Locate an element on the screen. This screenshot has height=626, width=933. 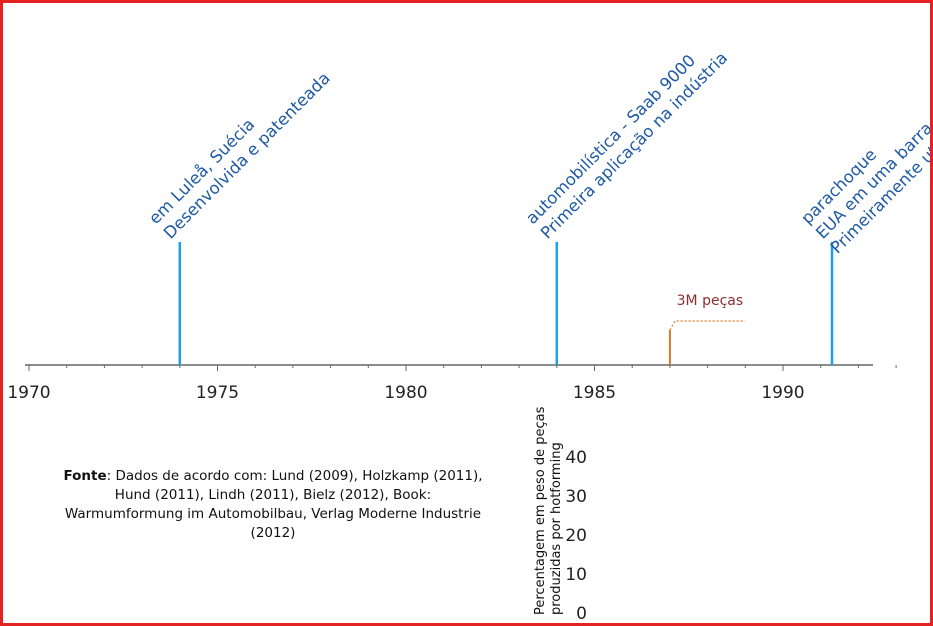
milestone-label: automobilística - Saab 9000 is located at coordinates (610, 139).